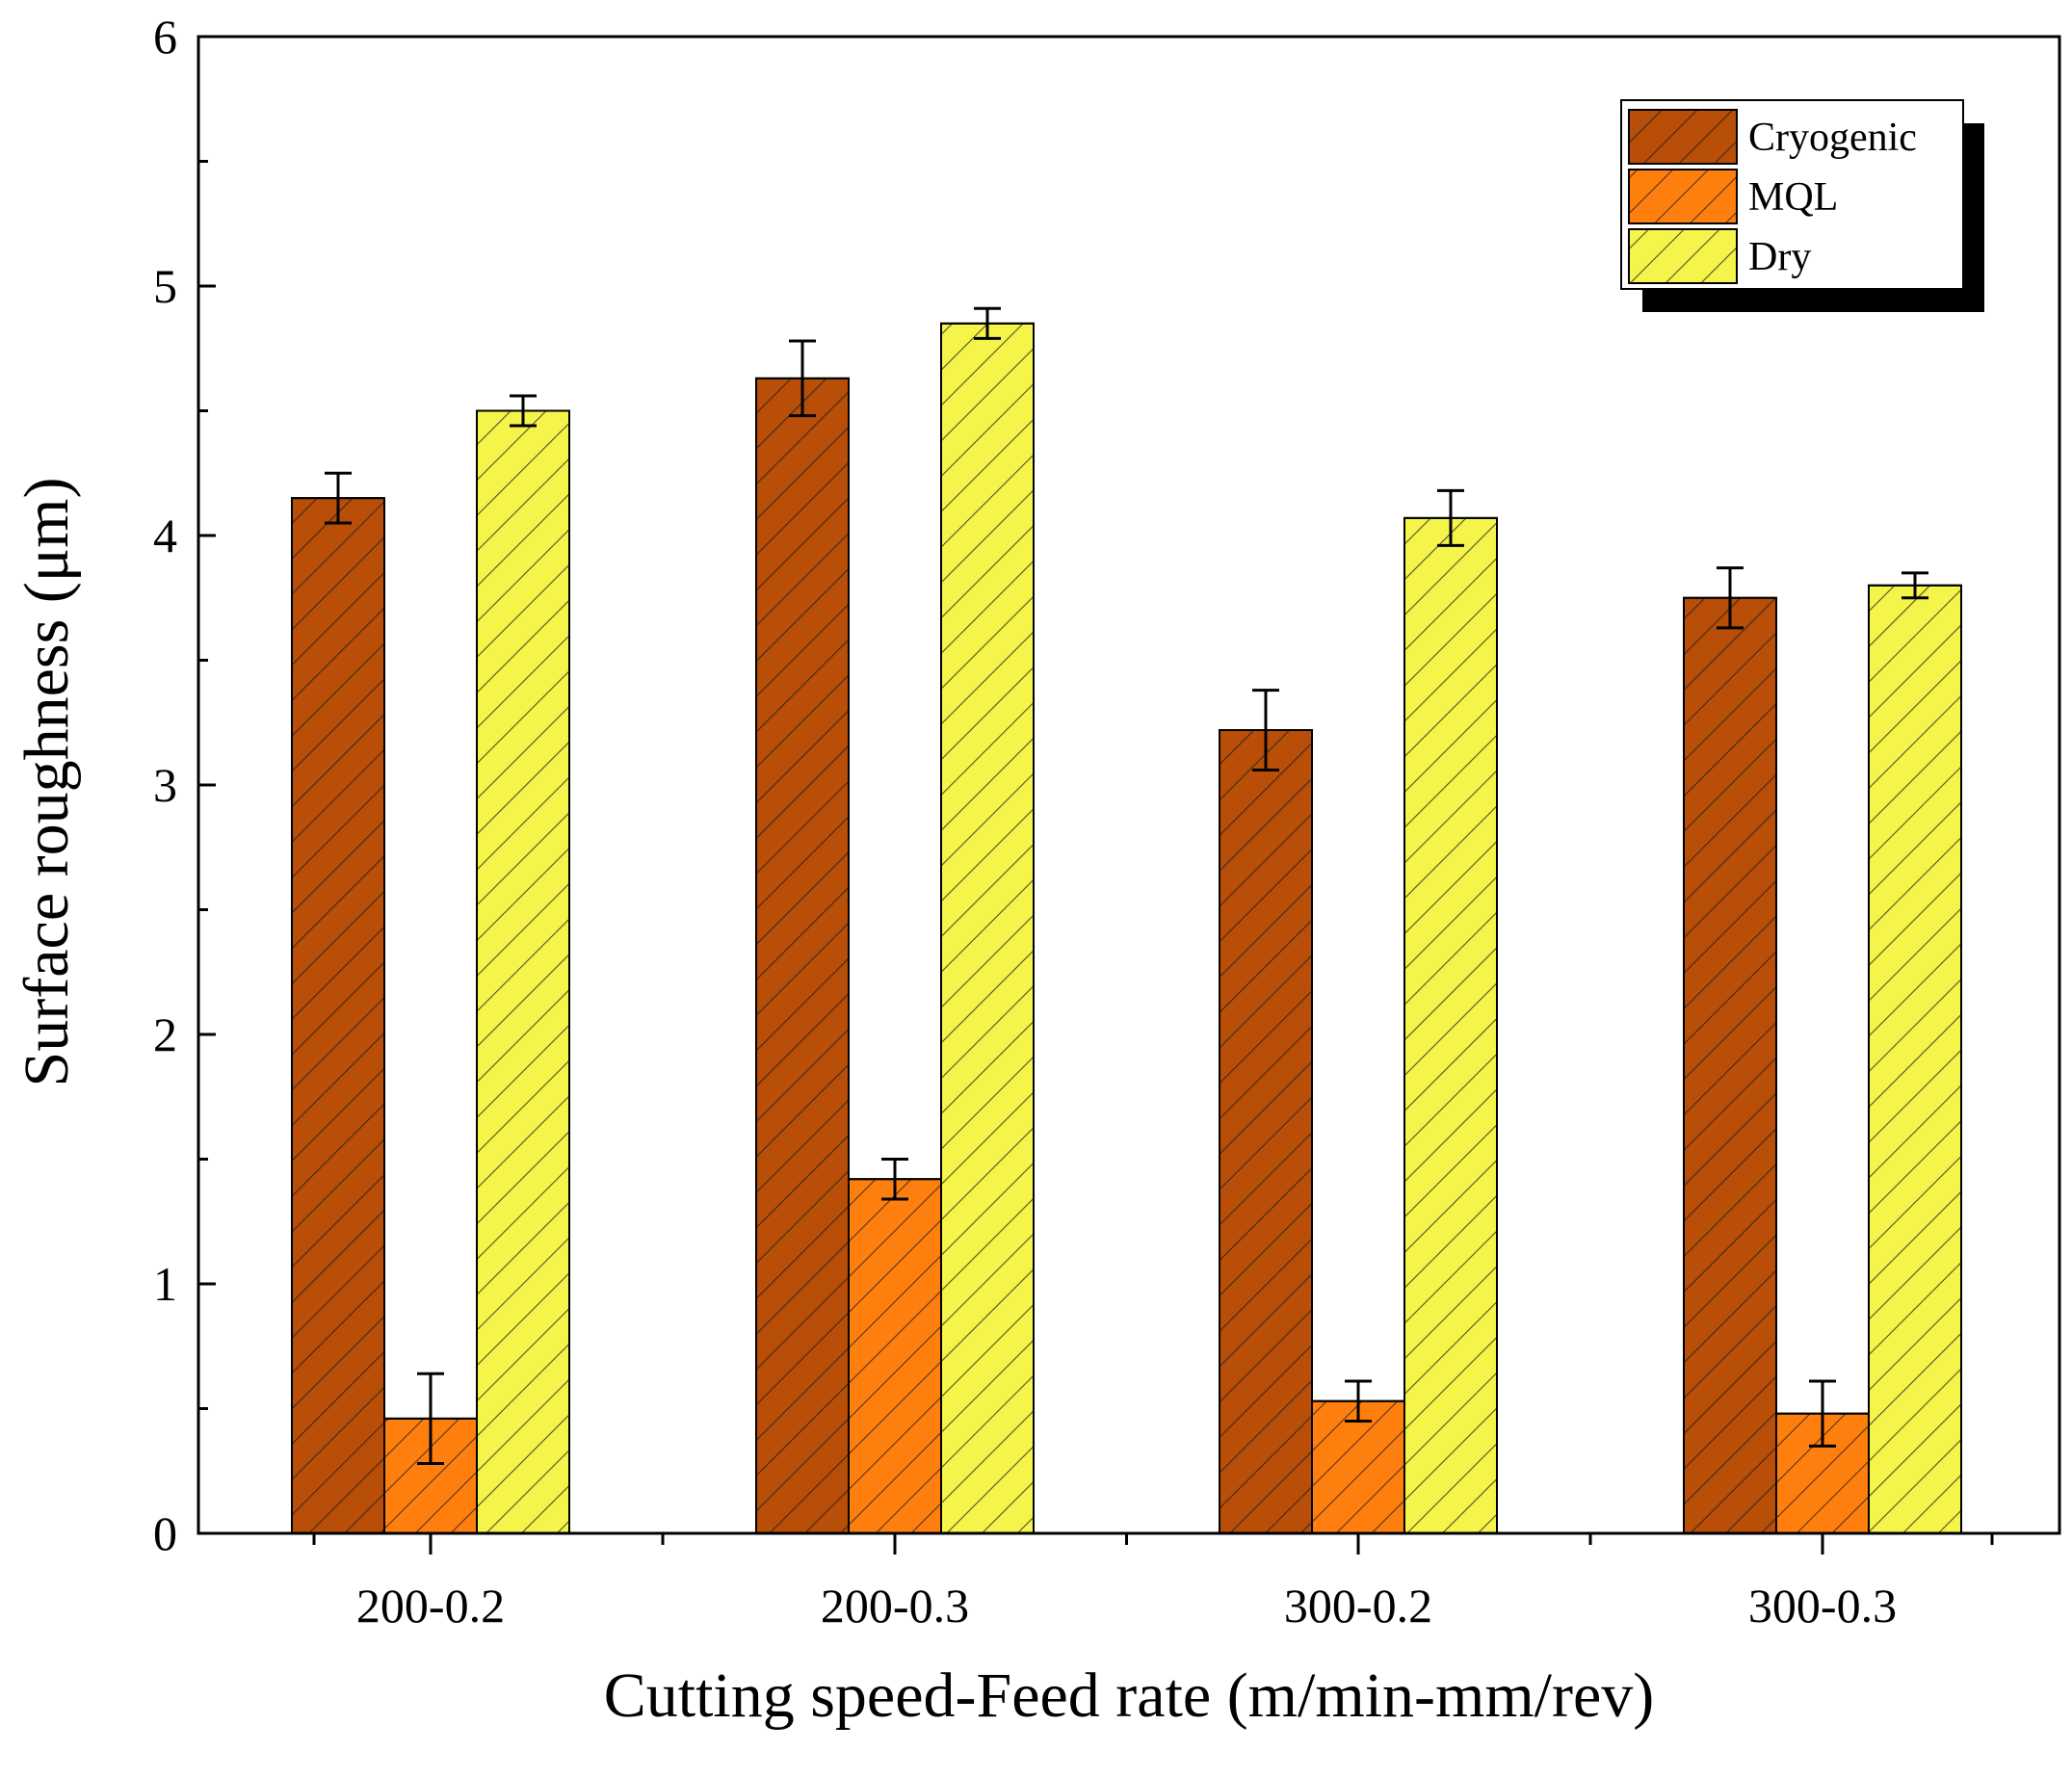 The height and width of the screenshot is (1777, 2072). I want to click on bar-hatch-cryogenic-200-0.3, so click(803, 956).